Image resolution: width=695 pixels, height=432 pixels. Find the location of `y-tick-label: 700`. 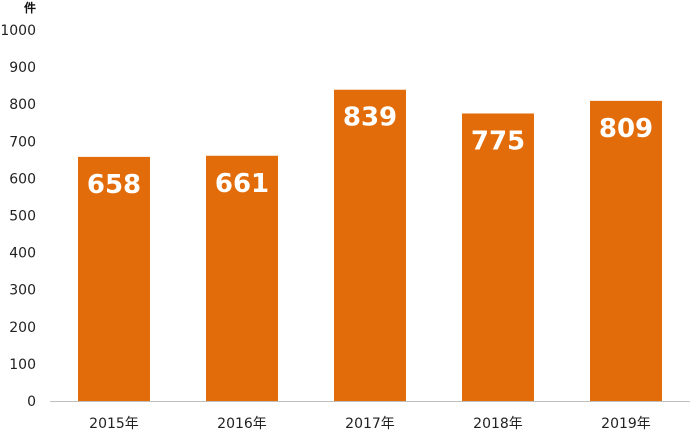

y-tick-label: 700 is located at coordinates (22, 142).